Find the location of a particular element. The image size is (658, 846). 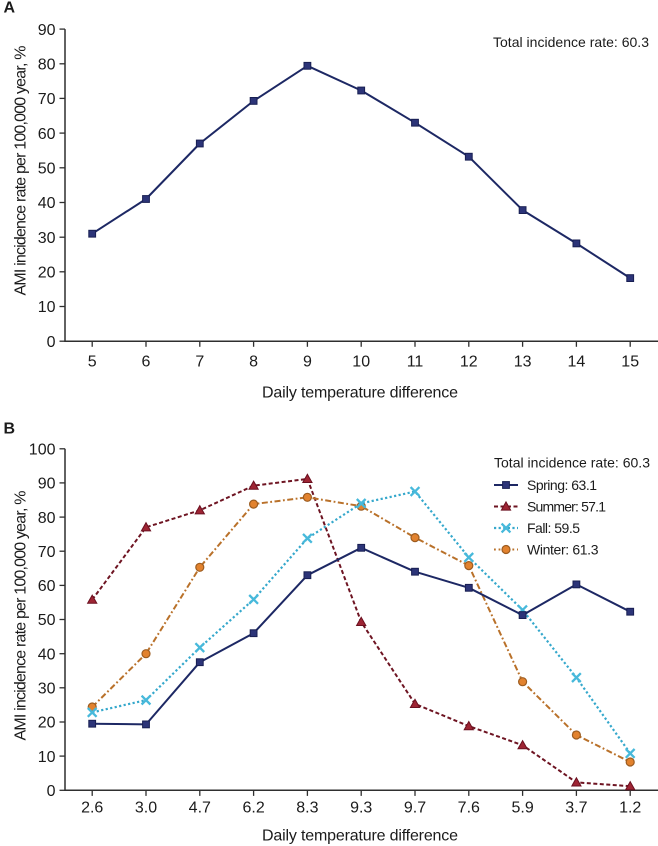

svg-text: 5.9 is located at coordinates (522, 808).